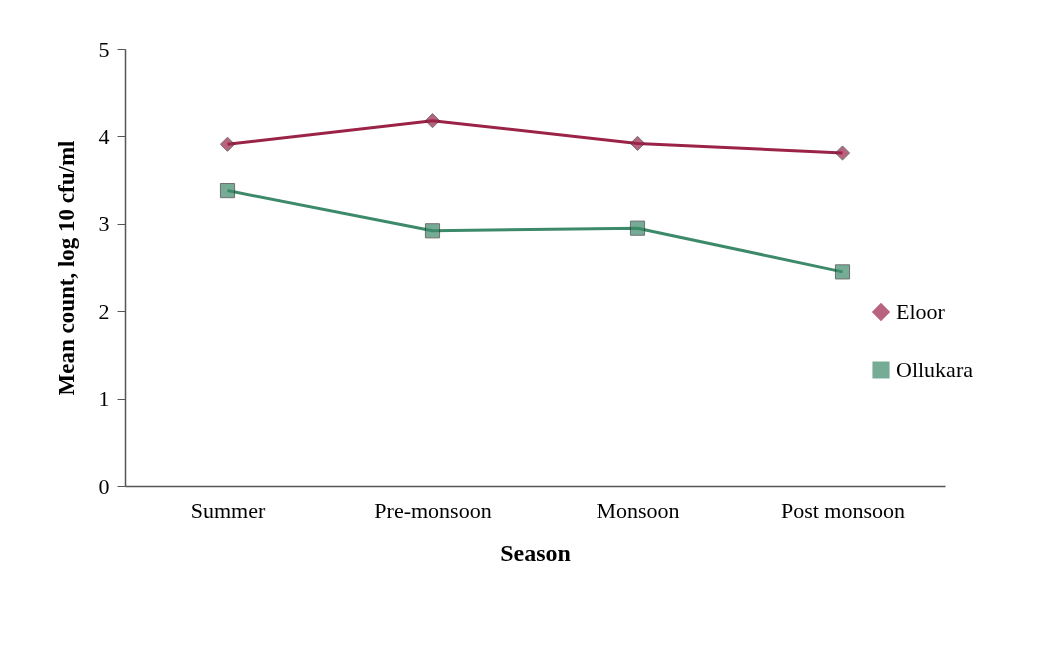 The image size is (1058, 658). Describe the element at coordinates (104, 311) in the screenshot. I see `y-tick-label: 2` at that location.